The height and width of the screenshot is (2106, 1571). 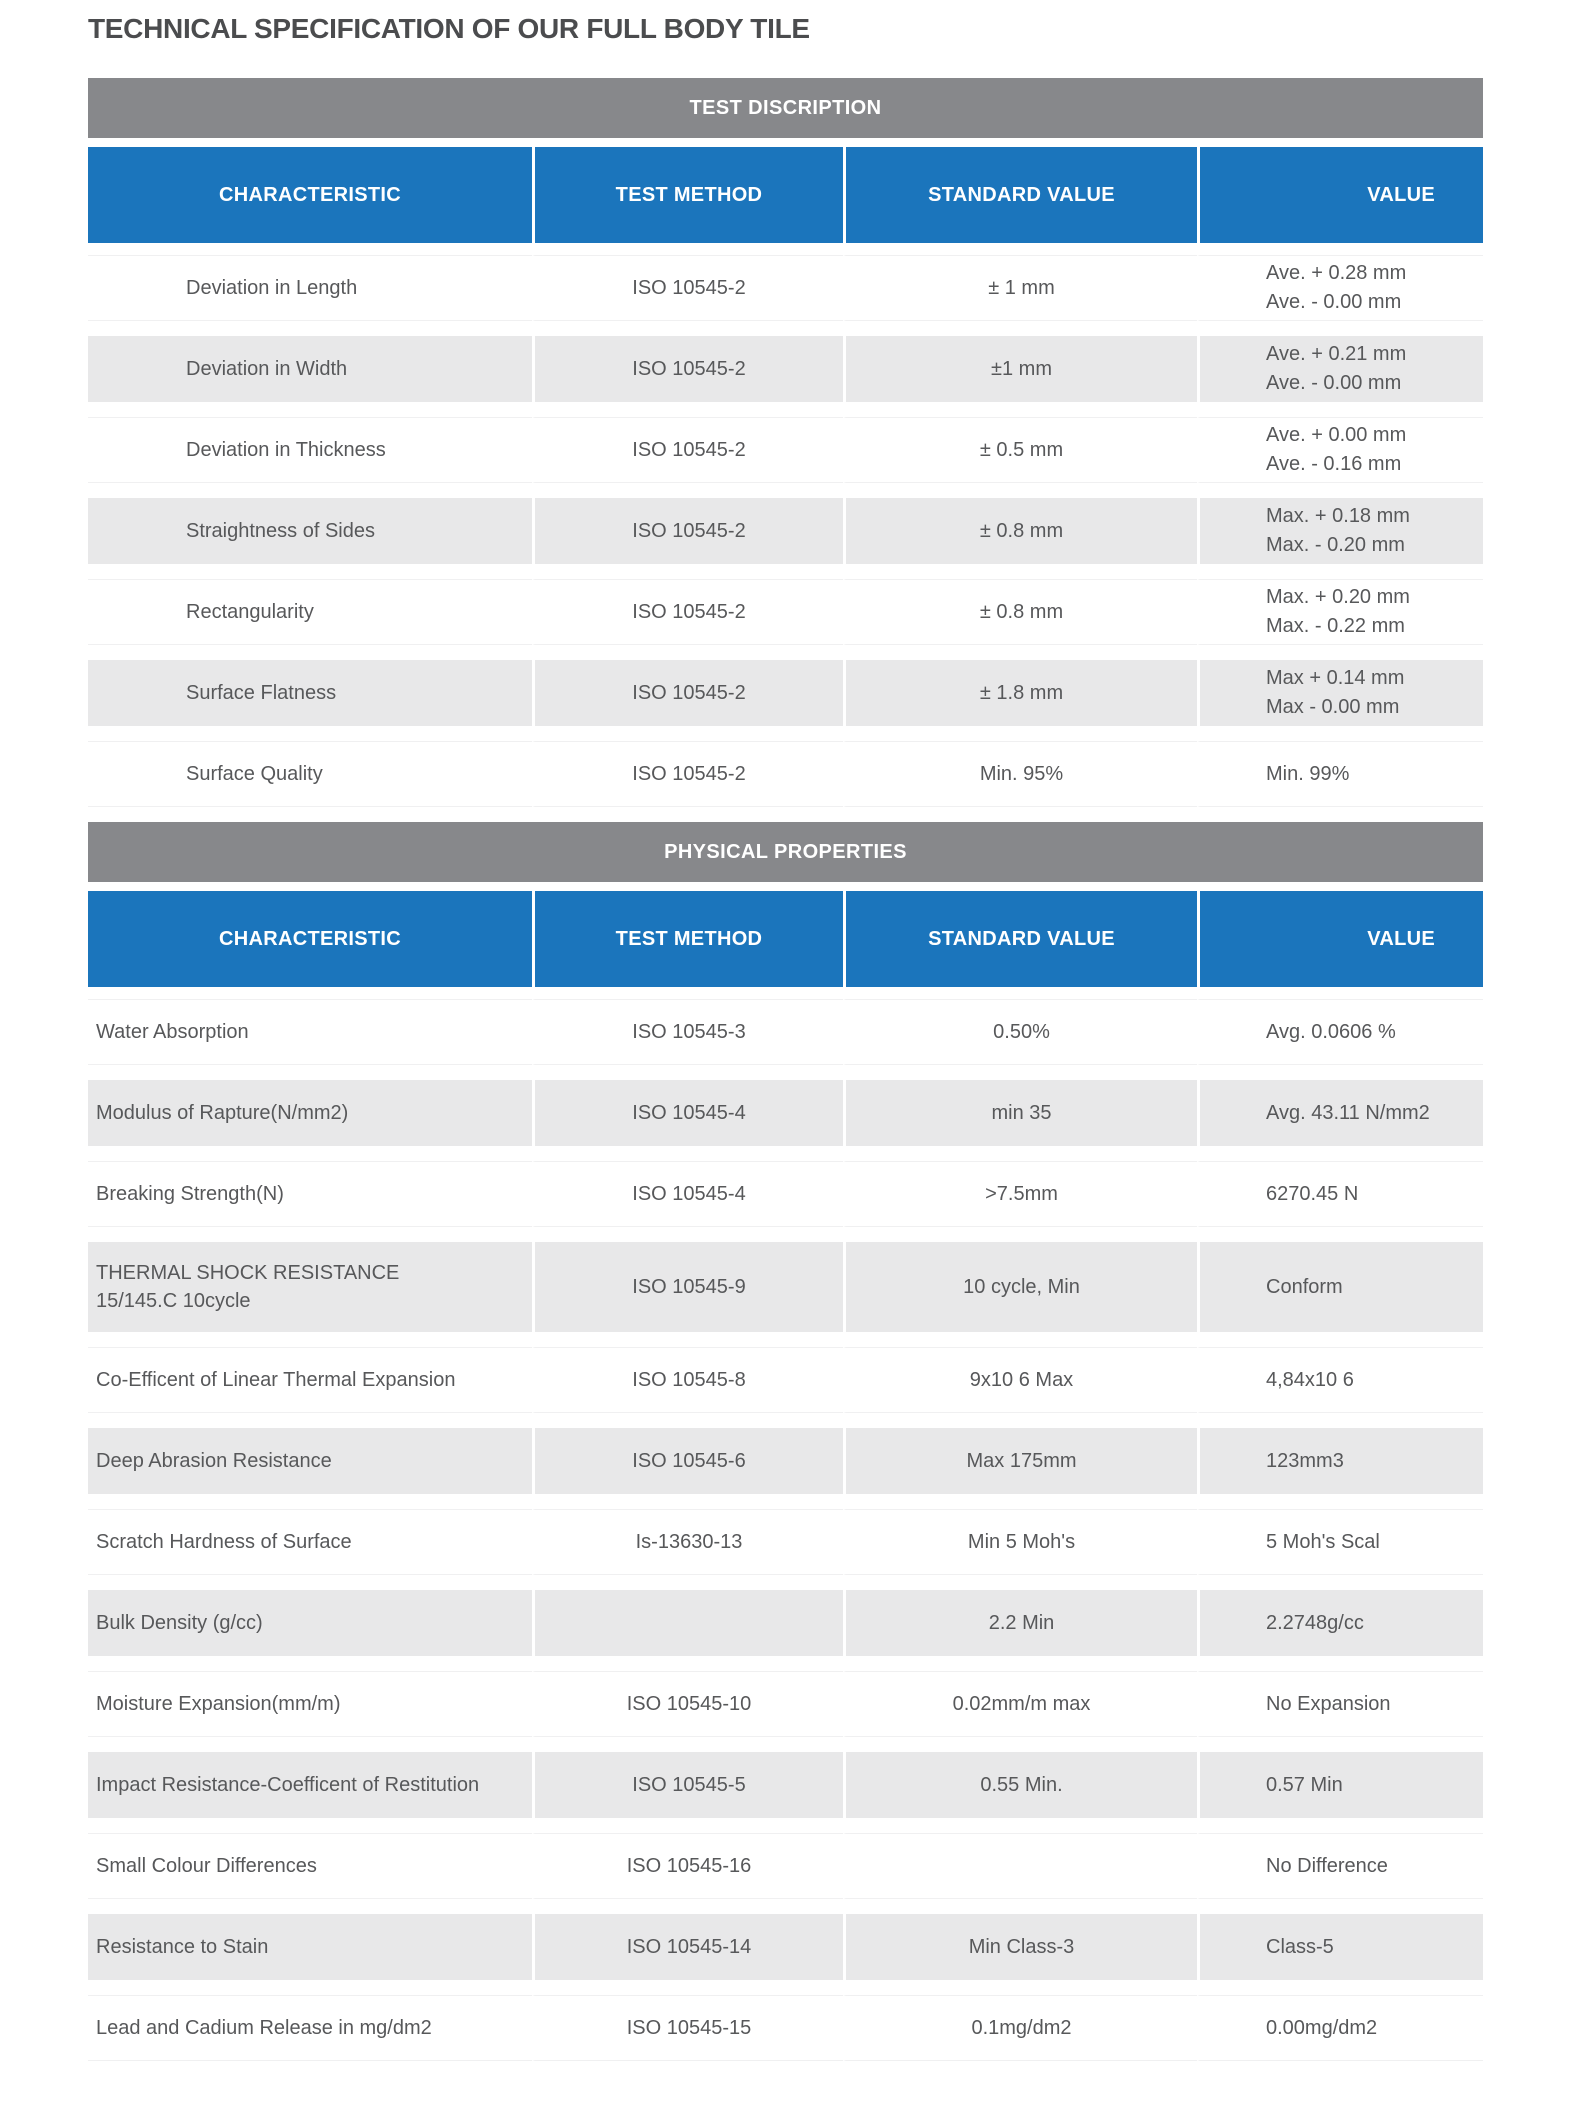 What do you see at coordinates (310, 195) in the screenshot?
I see `column-header-characteristic: CHARACTERISTIC` at bounding box center [310, 195].